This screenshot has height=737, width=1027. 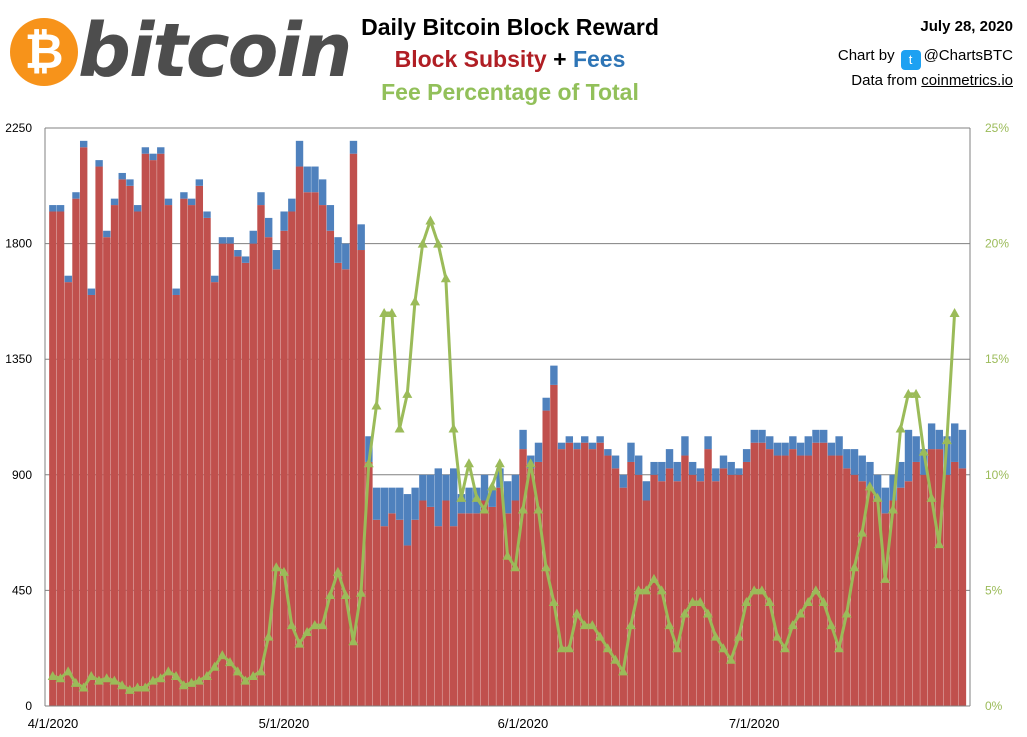 What do you see at coordinates (754, 723) in the screenshot?
I see `x-tick-label: 7/1/2020` at bounding box center [754, 723].